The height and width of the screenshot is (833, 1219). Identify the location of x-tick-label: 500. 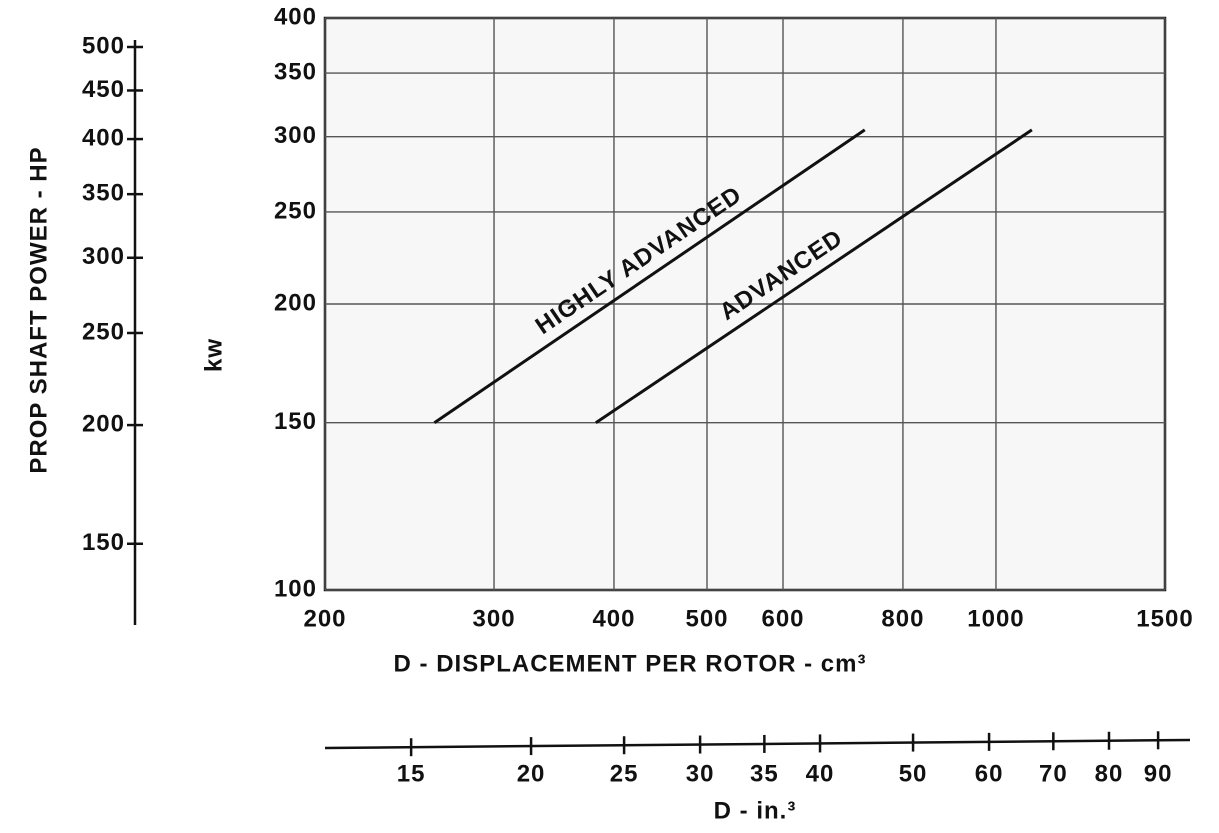
(706, 618).